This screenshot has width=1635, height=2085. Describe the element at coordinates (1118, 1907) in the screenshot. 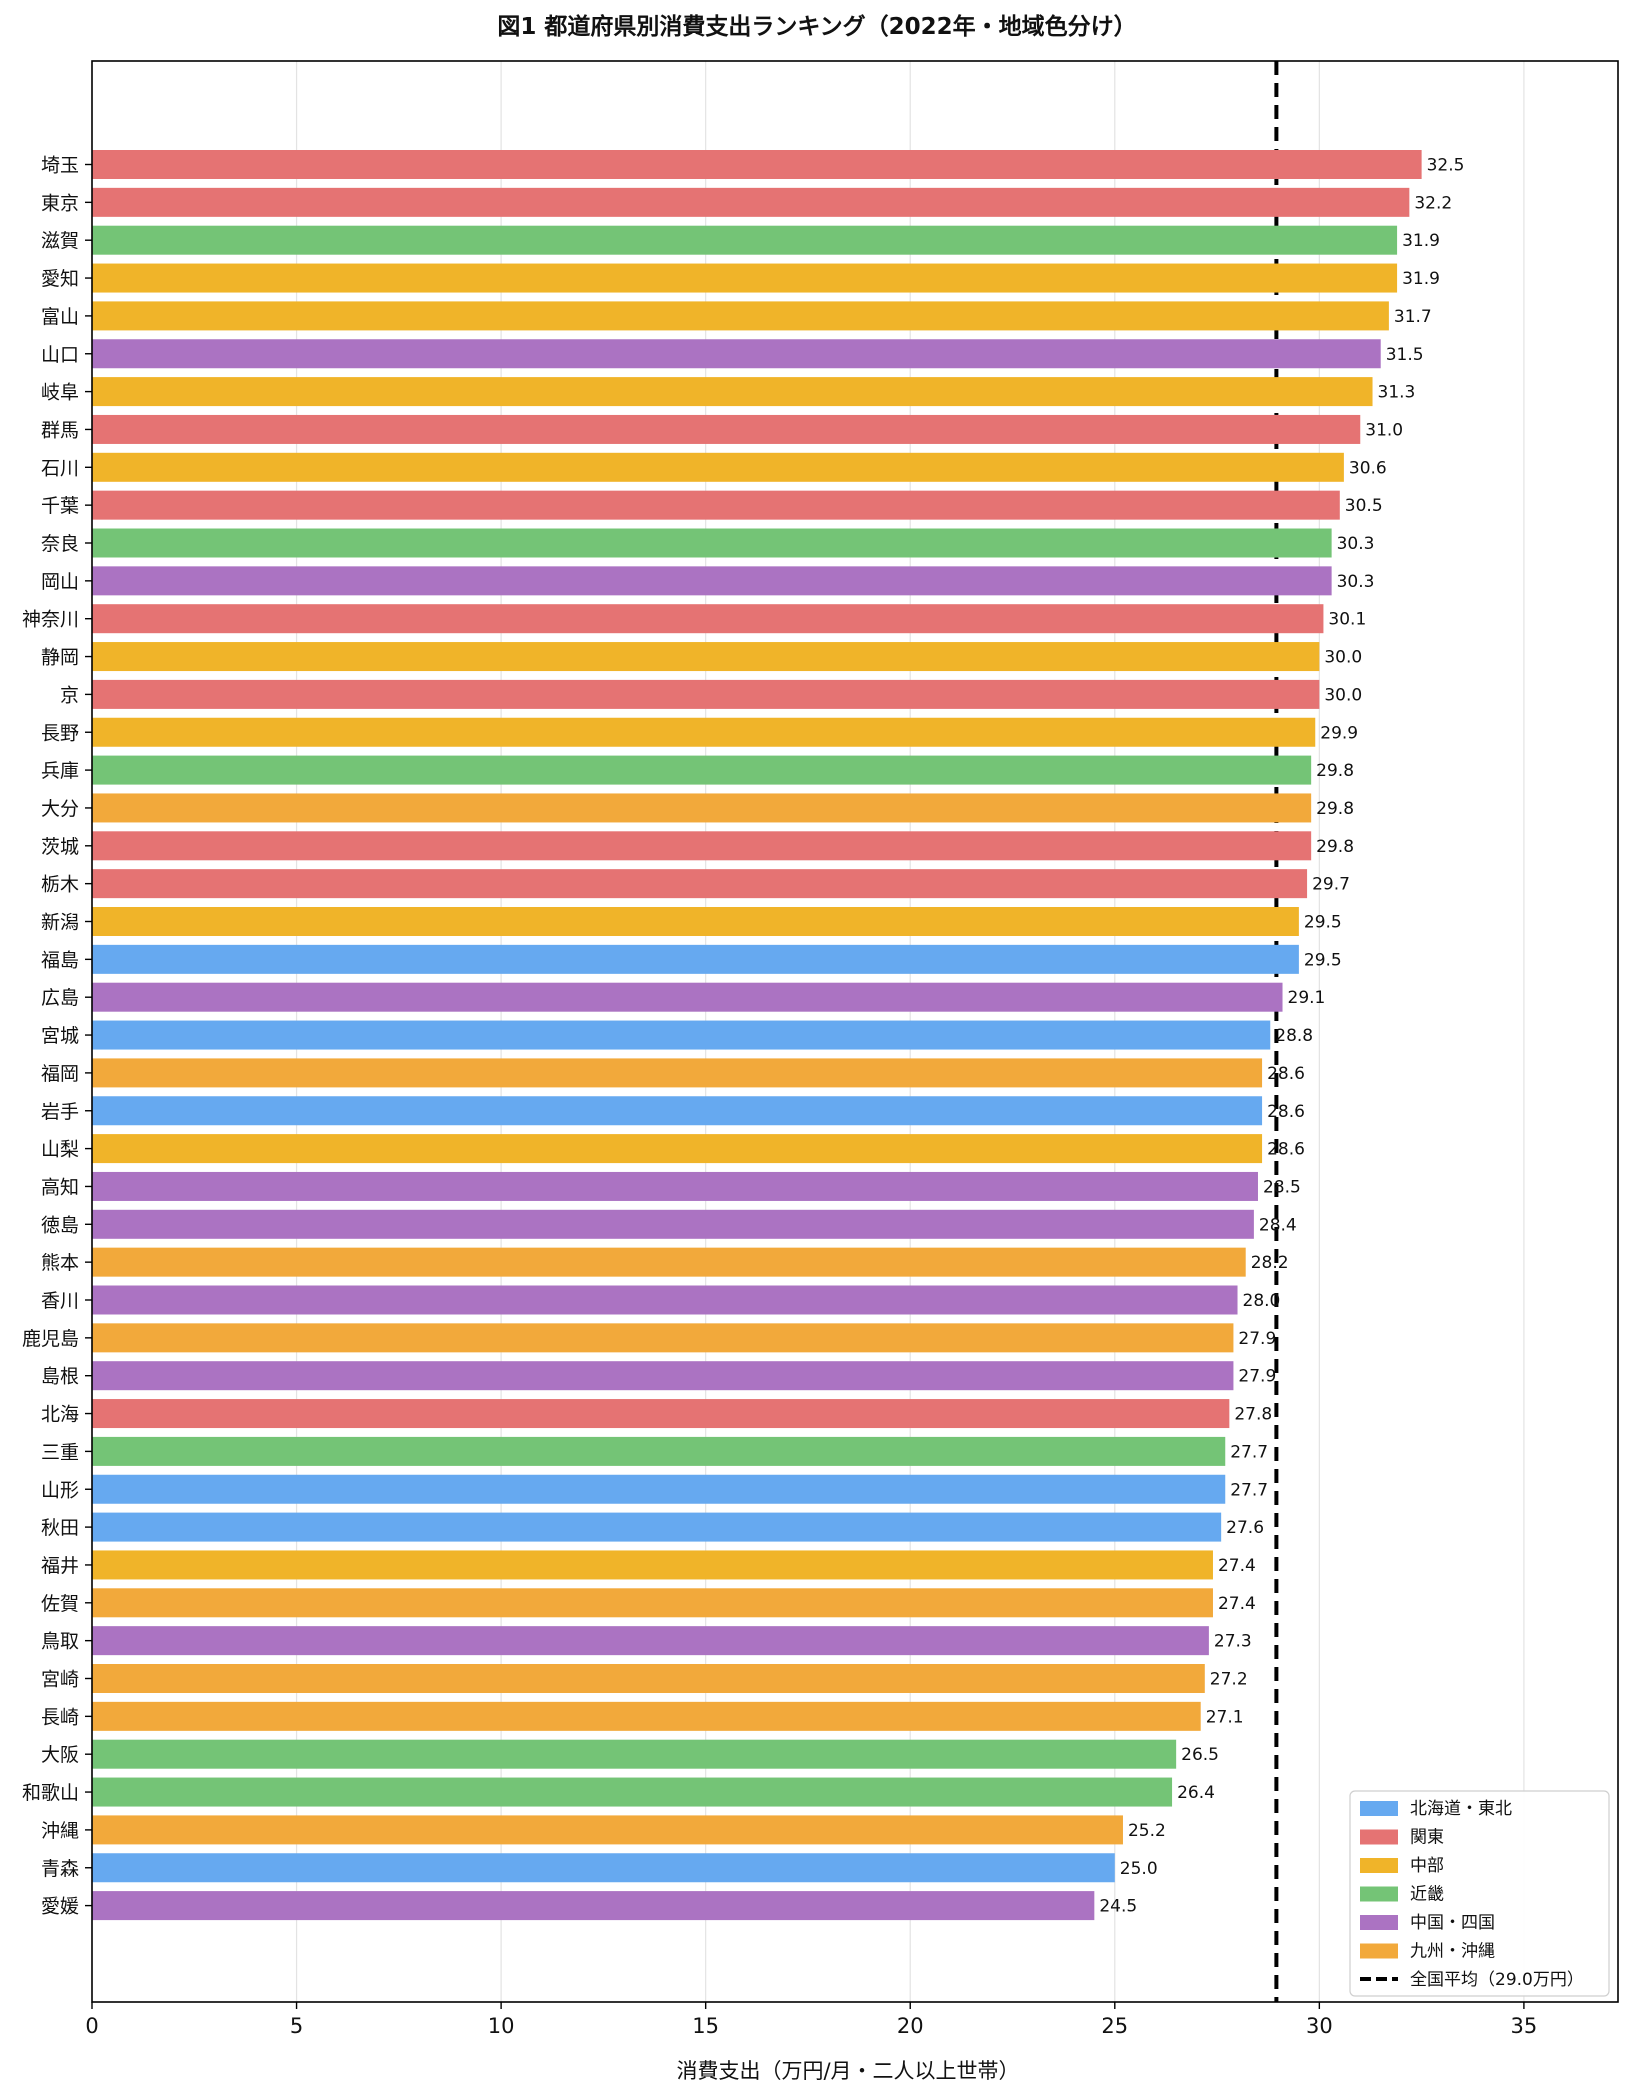

I see `bar-value-label: 24.5` at that location.